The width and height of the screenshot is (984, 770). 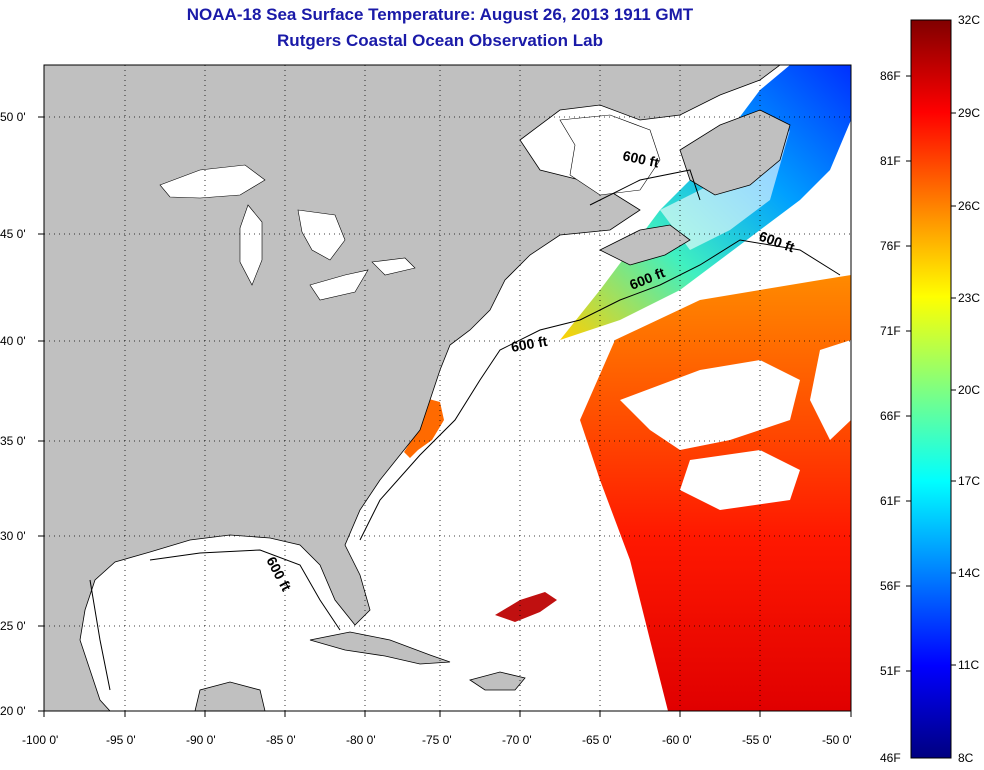 What do you see at coordinates (121, 740) in the screenshot?
I see `lon-label: -95 0'` at bounding box center [121, 740].